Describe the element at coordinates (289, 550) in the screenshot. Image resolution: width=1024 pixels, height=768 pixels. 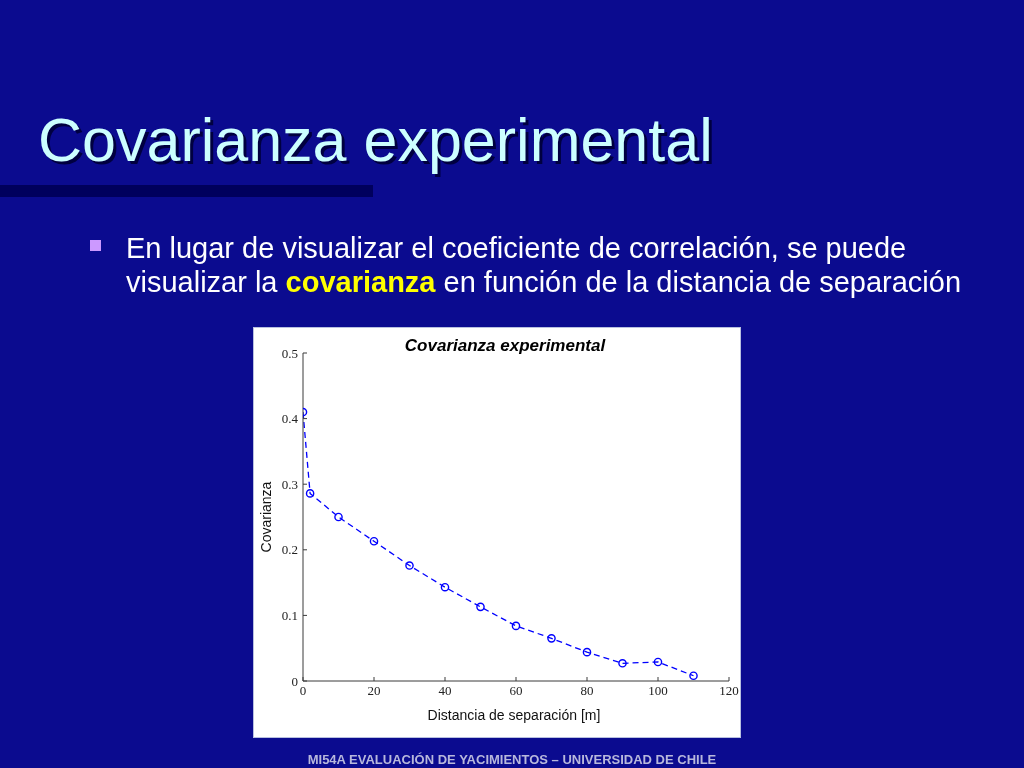
I see `y-tick-label: 0.2` at that location.